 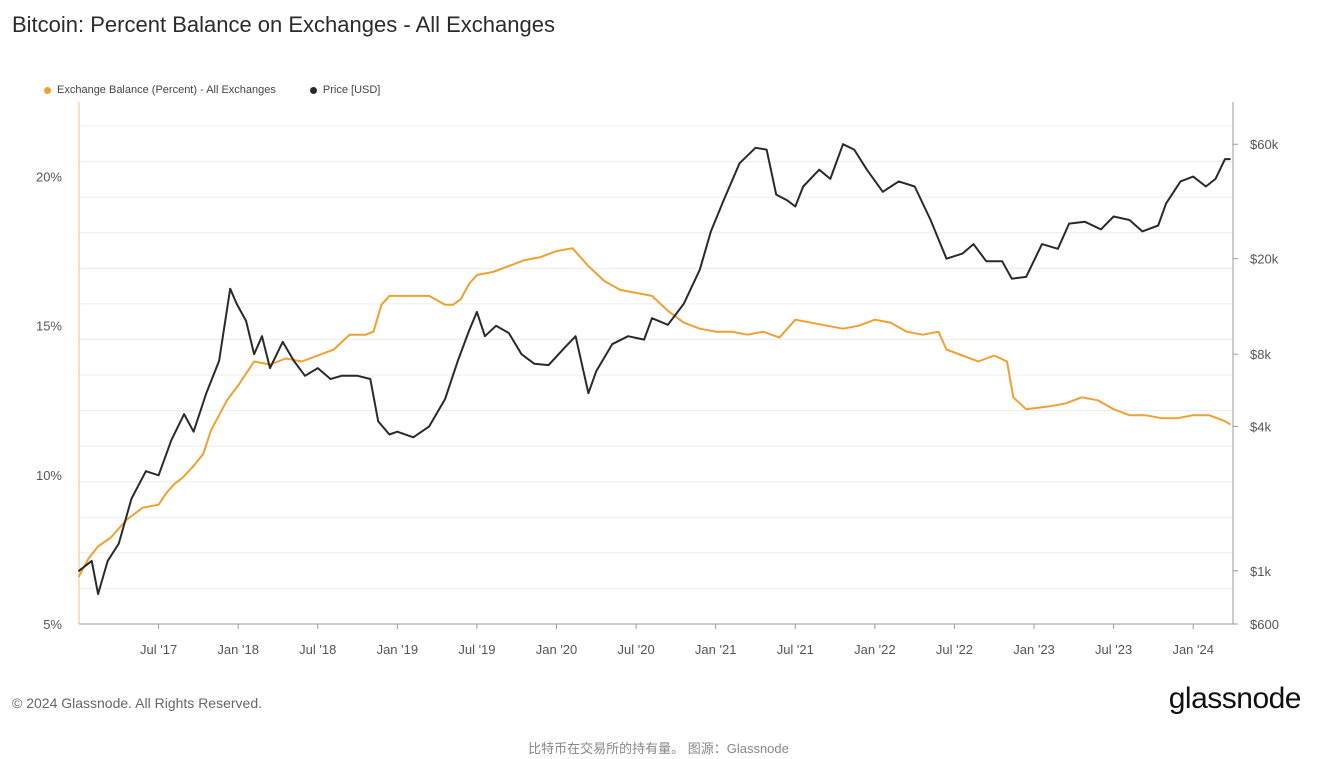 I want to click on y-right-tick-label: $60k, so click(x=1264, y=144).